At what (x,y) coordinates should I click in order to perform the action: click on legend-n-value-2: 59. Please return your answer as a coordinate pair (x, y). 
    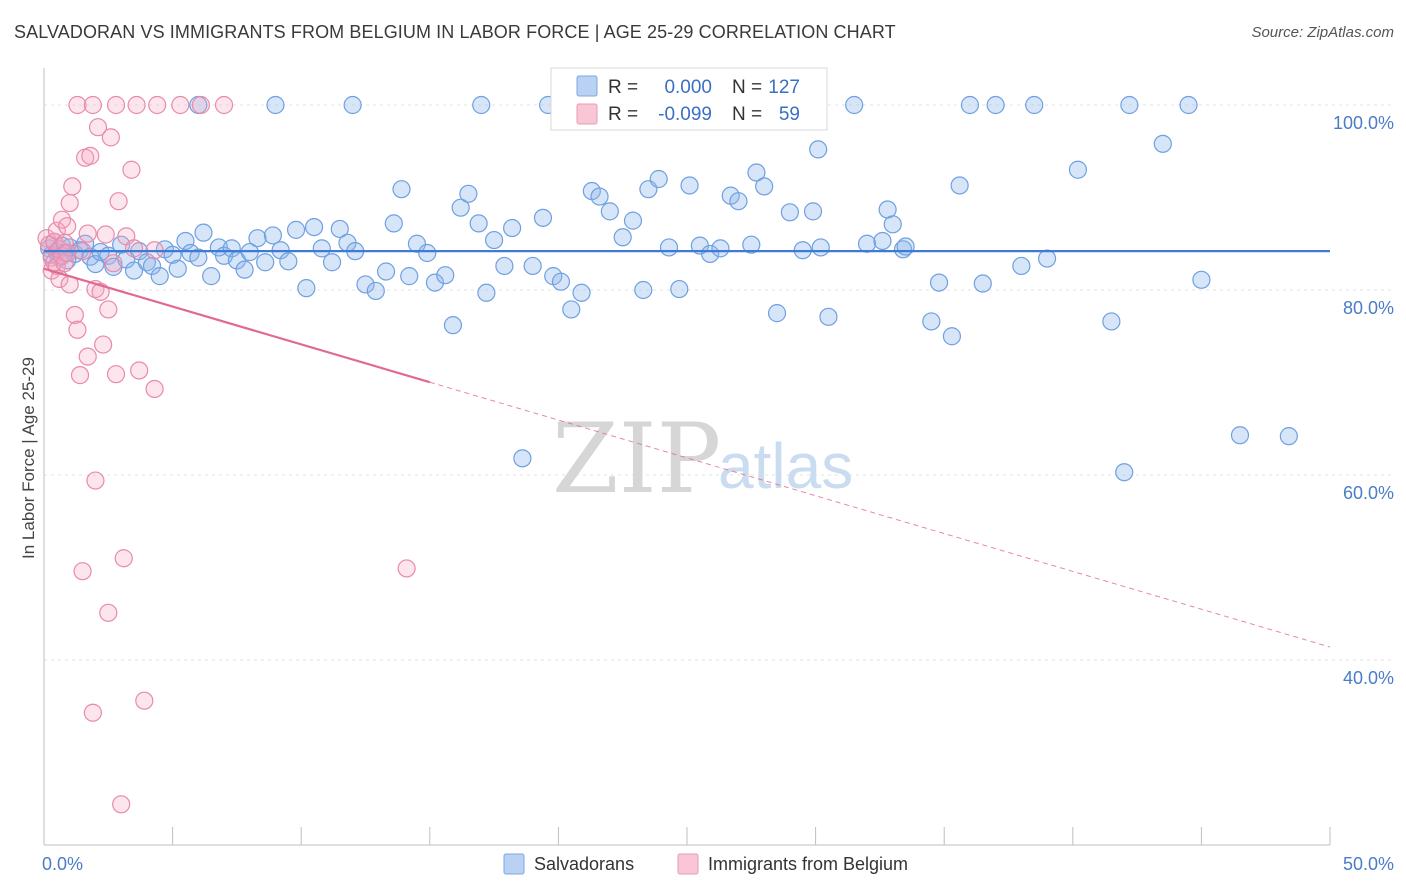
    Looking at the image, I should click on (789, 114).